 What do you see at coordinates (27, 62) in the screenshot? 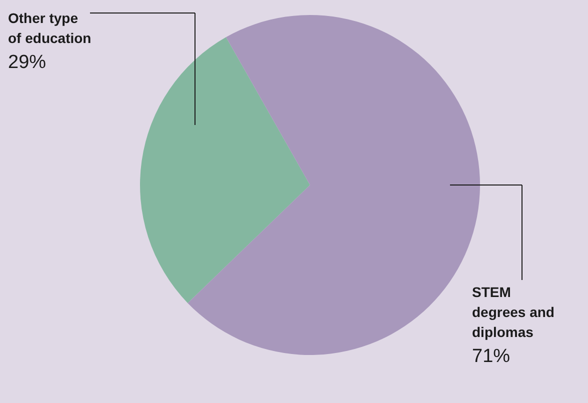
I see `data-label: 29%` at bounding box center [27, 62].